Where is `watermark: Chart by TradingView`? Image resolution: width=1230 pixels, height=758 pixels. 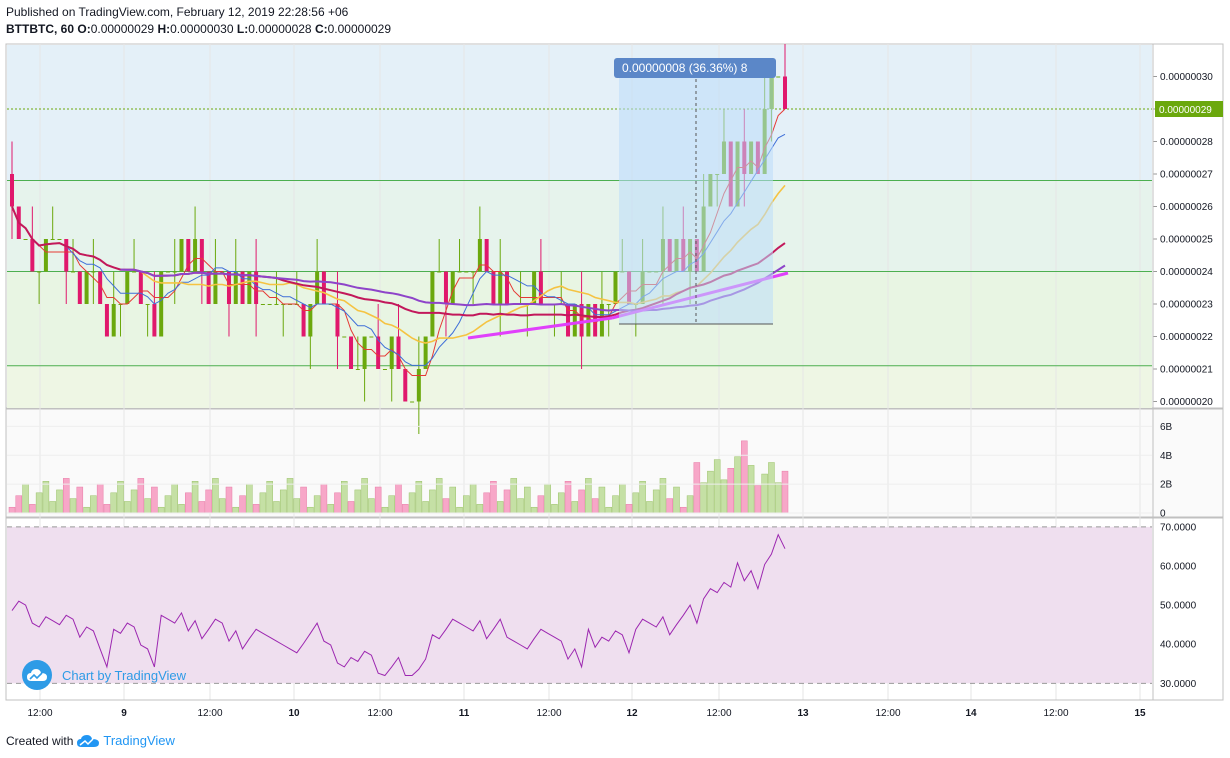 watermark: Chart by TradingView is located at coordinates (104, 675).